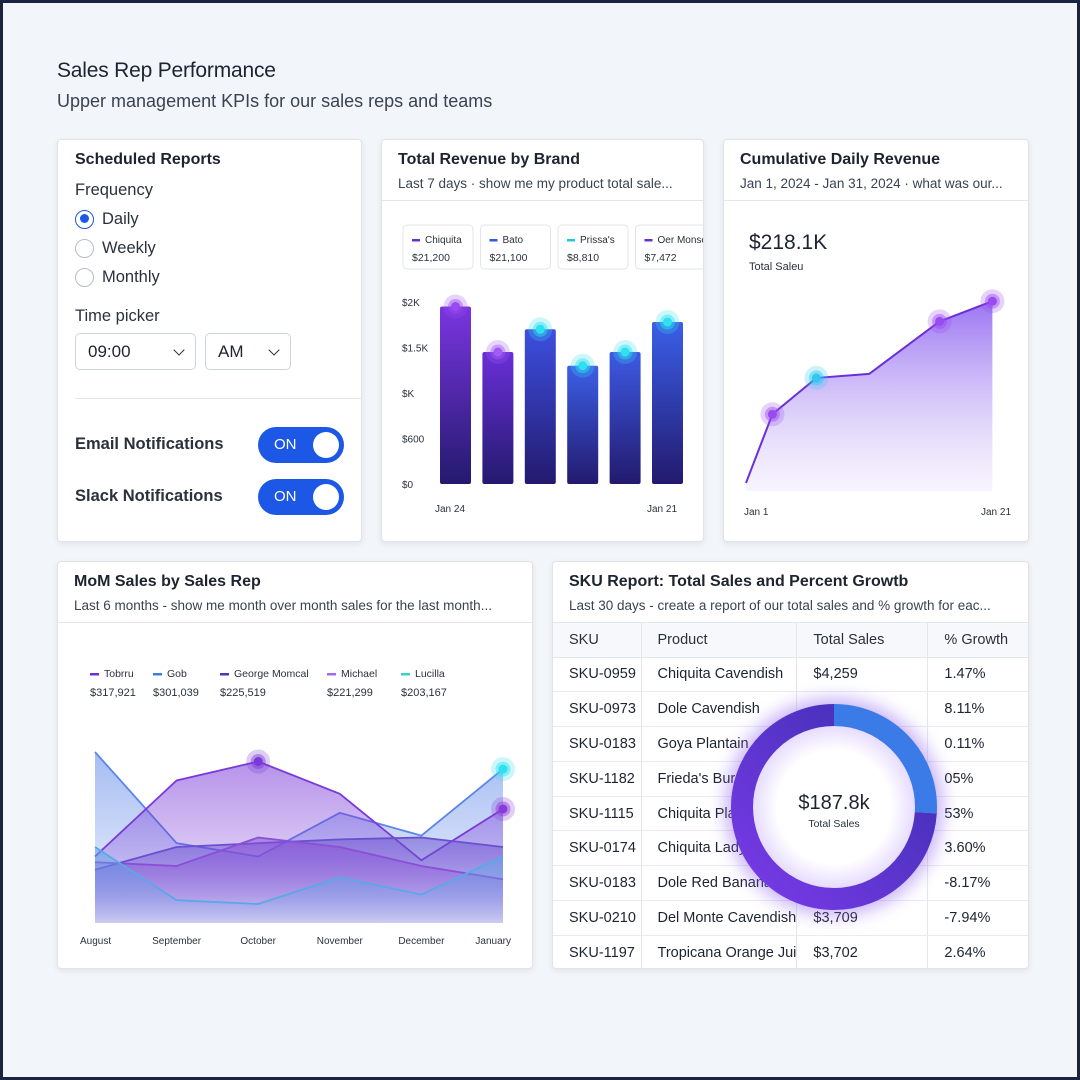  What do you see at coordinates (862, 640) in the screenshot?
I see `column-header: Total Sales` at bounding box center [862, 640].